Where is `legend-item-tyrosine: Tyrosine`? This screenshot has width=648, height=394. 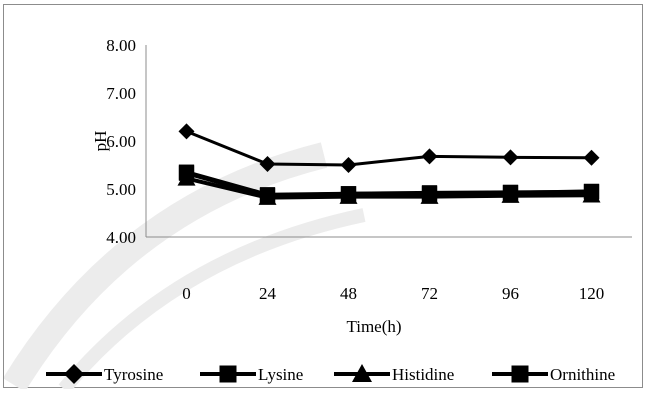 legend-item-tyrosine: Tyrosine is located at coordinates (104, 374).